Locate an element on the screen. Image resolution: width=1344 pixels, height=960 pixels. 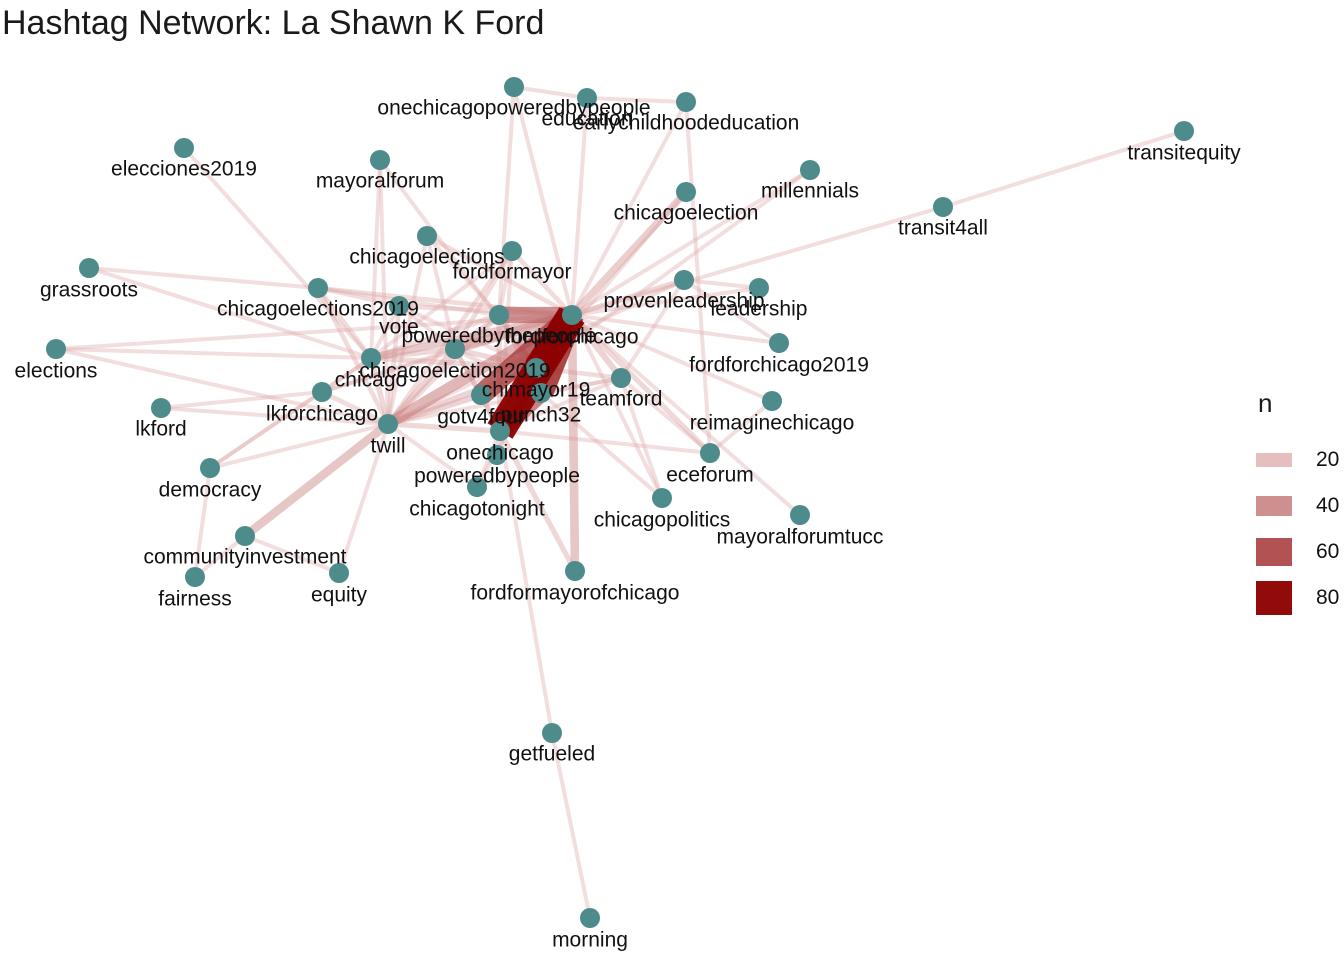
node-fordformayorofchicago is located at coordinates (575, 571).